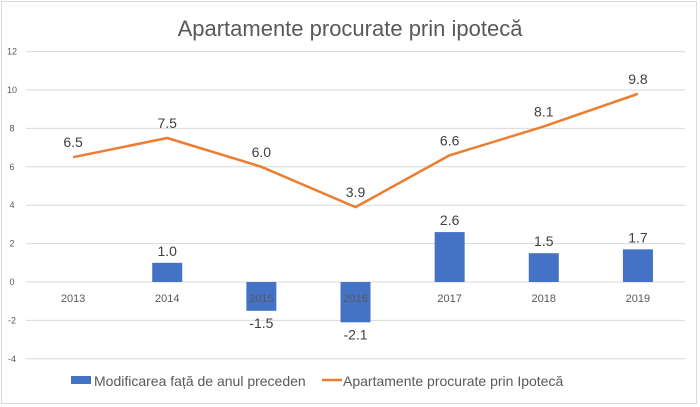 This screenshot has height=407, width=700. I want to click on bar-data-label: -2.1, so click(355, 334).